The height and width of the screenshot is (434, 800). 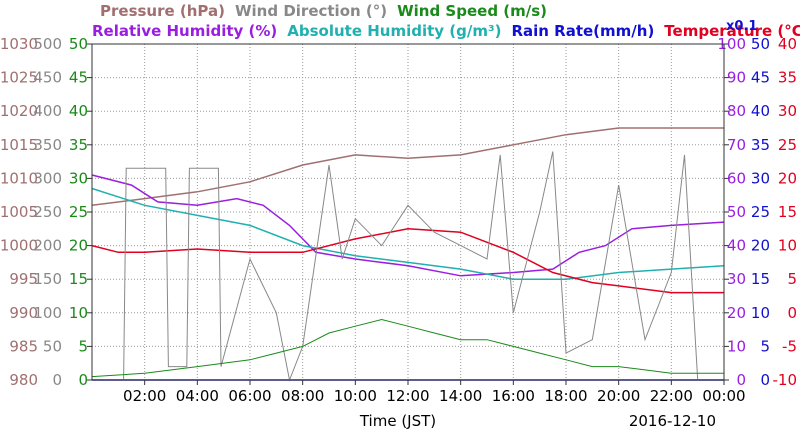 What do you see at coordinates (78, 178) in the screenshot?
I see `wind-speed-tick: 30` at bounding box center [78, 178].